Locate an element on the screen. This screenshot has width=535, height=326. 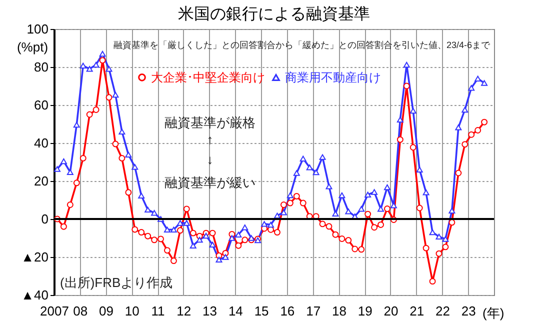
x-tick-label: 08 is located at coordinates (80, 311).